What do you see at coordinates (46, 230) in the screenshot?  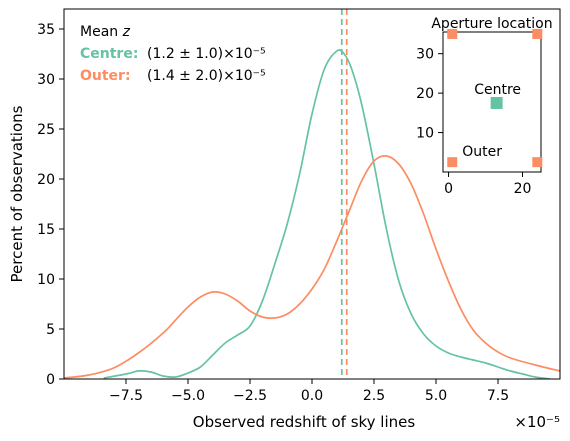 I see `y-tick-label: 15` at bounding box center [46, 230].